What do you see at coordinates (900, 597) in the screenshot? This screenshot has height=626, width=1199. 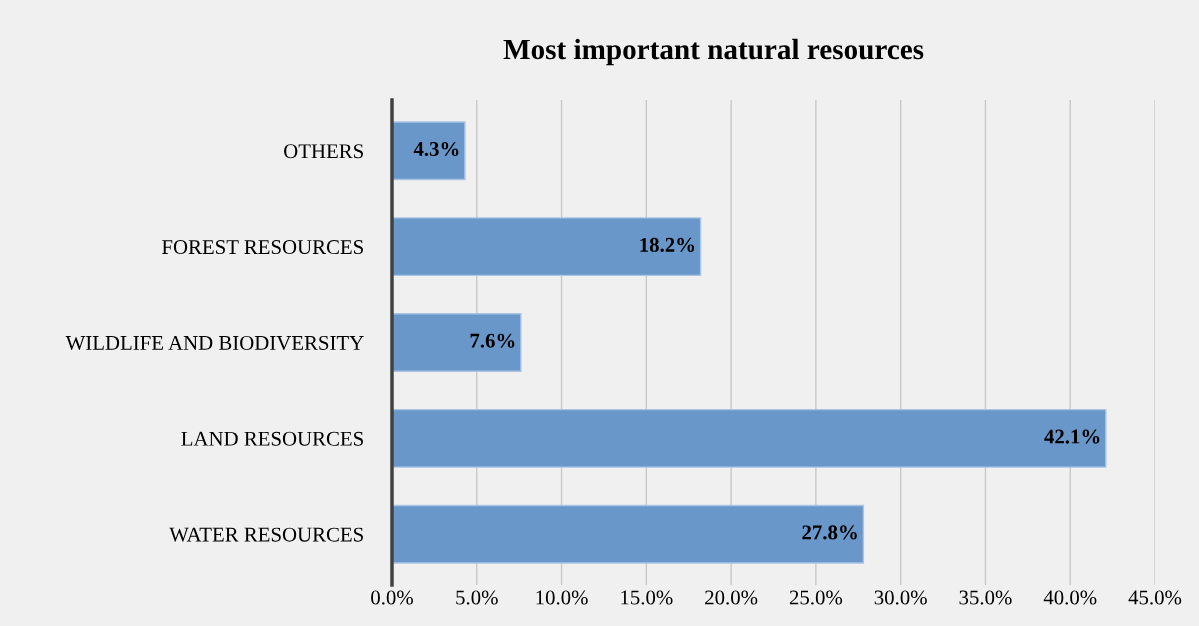 I see `x-tick-label: 30.0%` at bounding box center [900, 597].